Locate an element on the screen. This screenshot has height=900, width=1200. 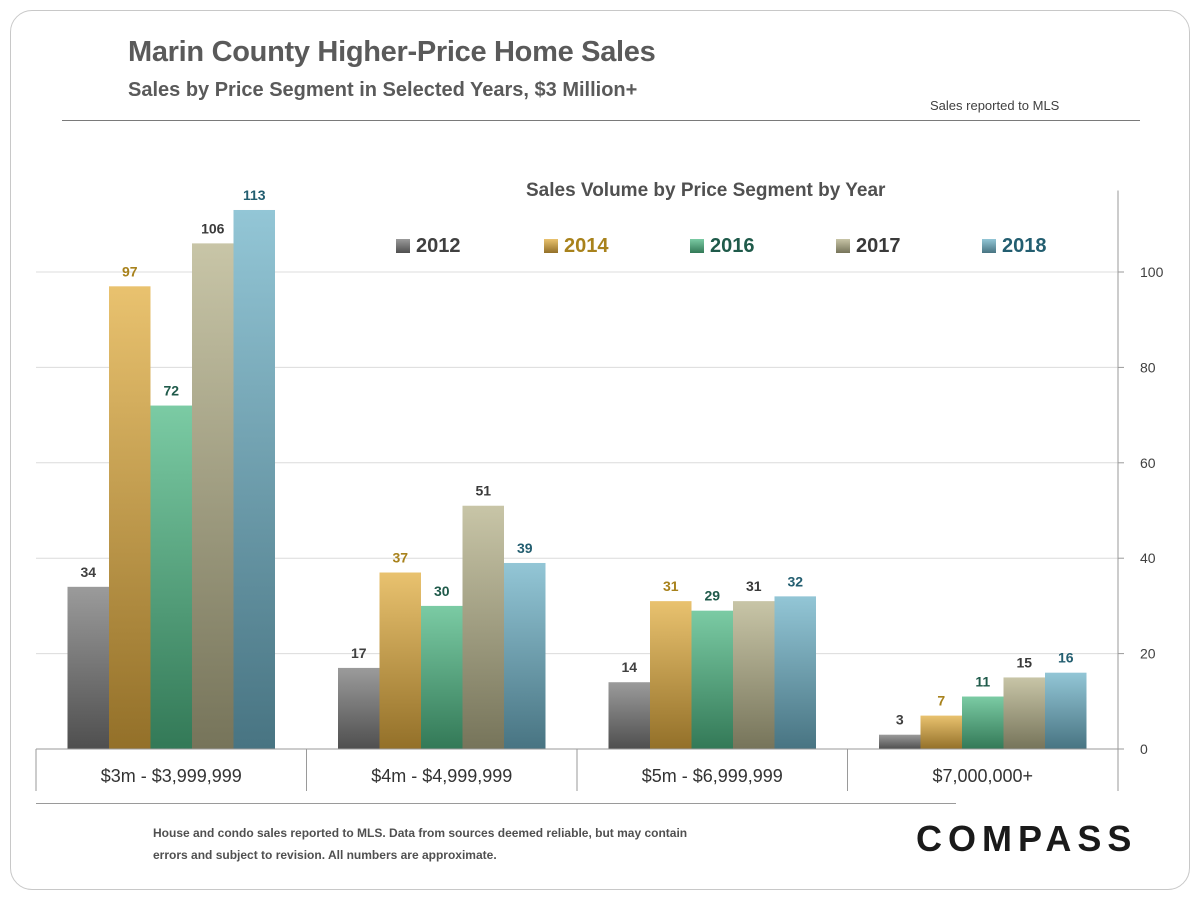
data-label: 72 is located at coordinates (171, 391).